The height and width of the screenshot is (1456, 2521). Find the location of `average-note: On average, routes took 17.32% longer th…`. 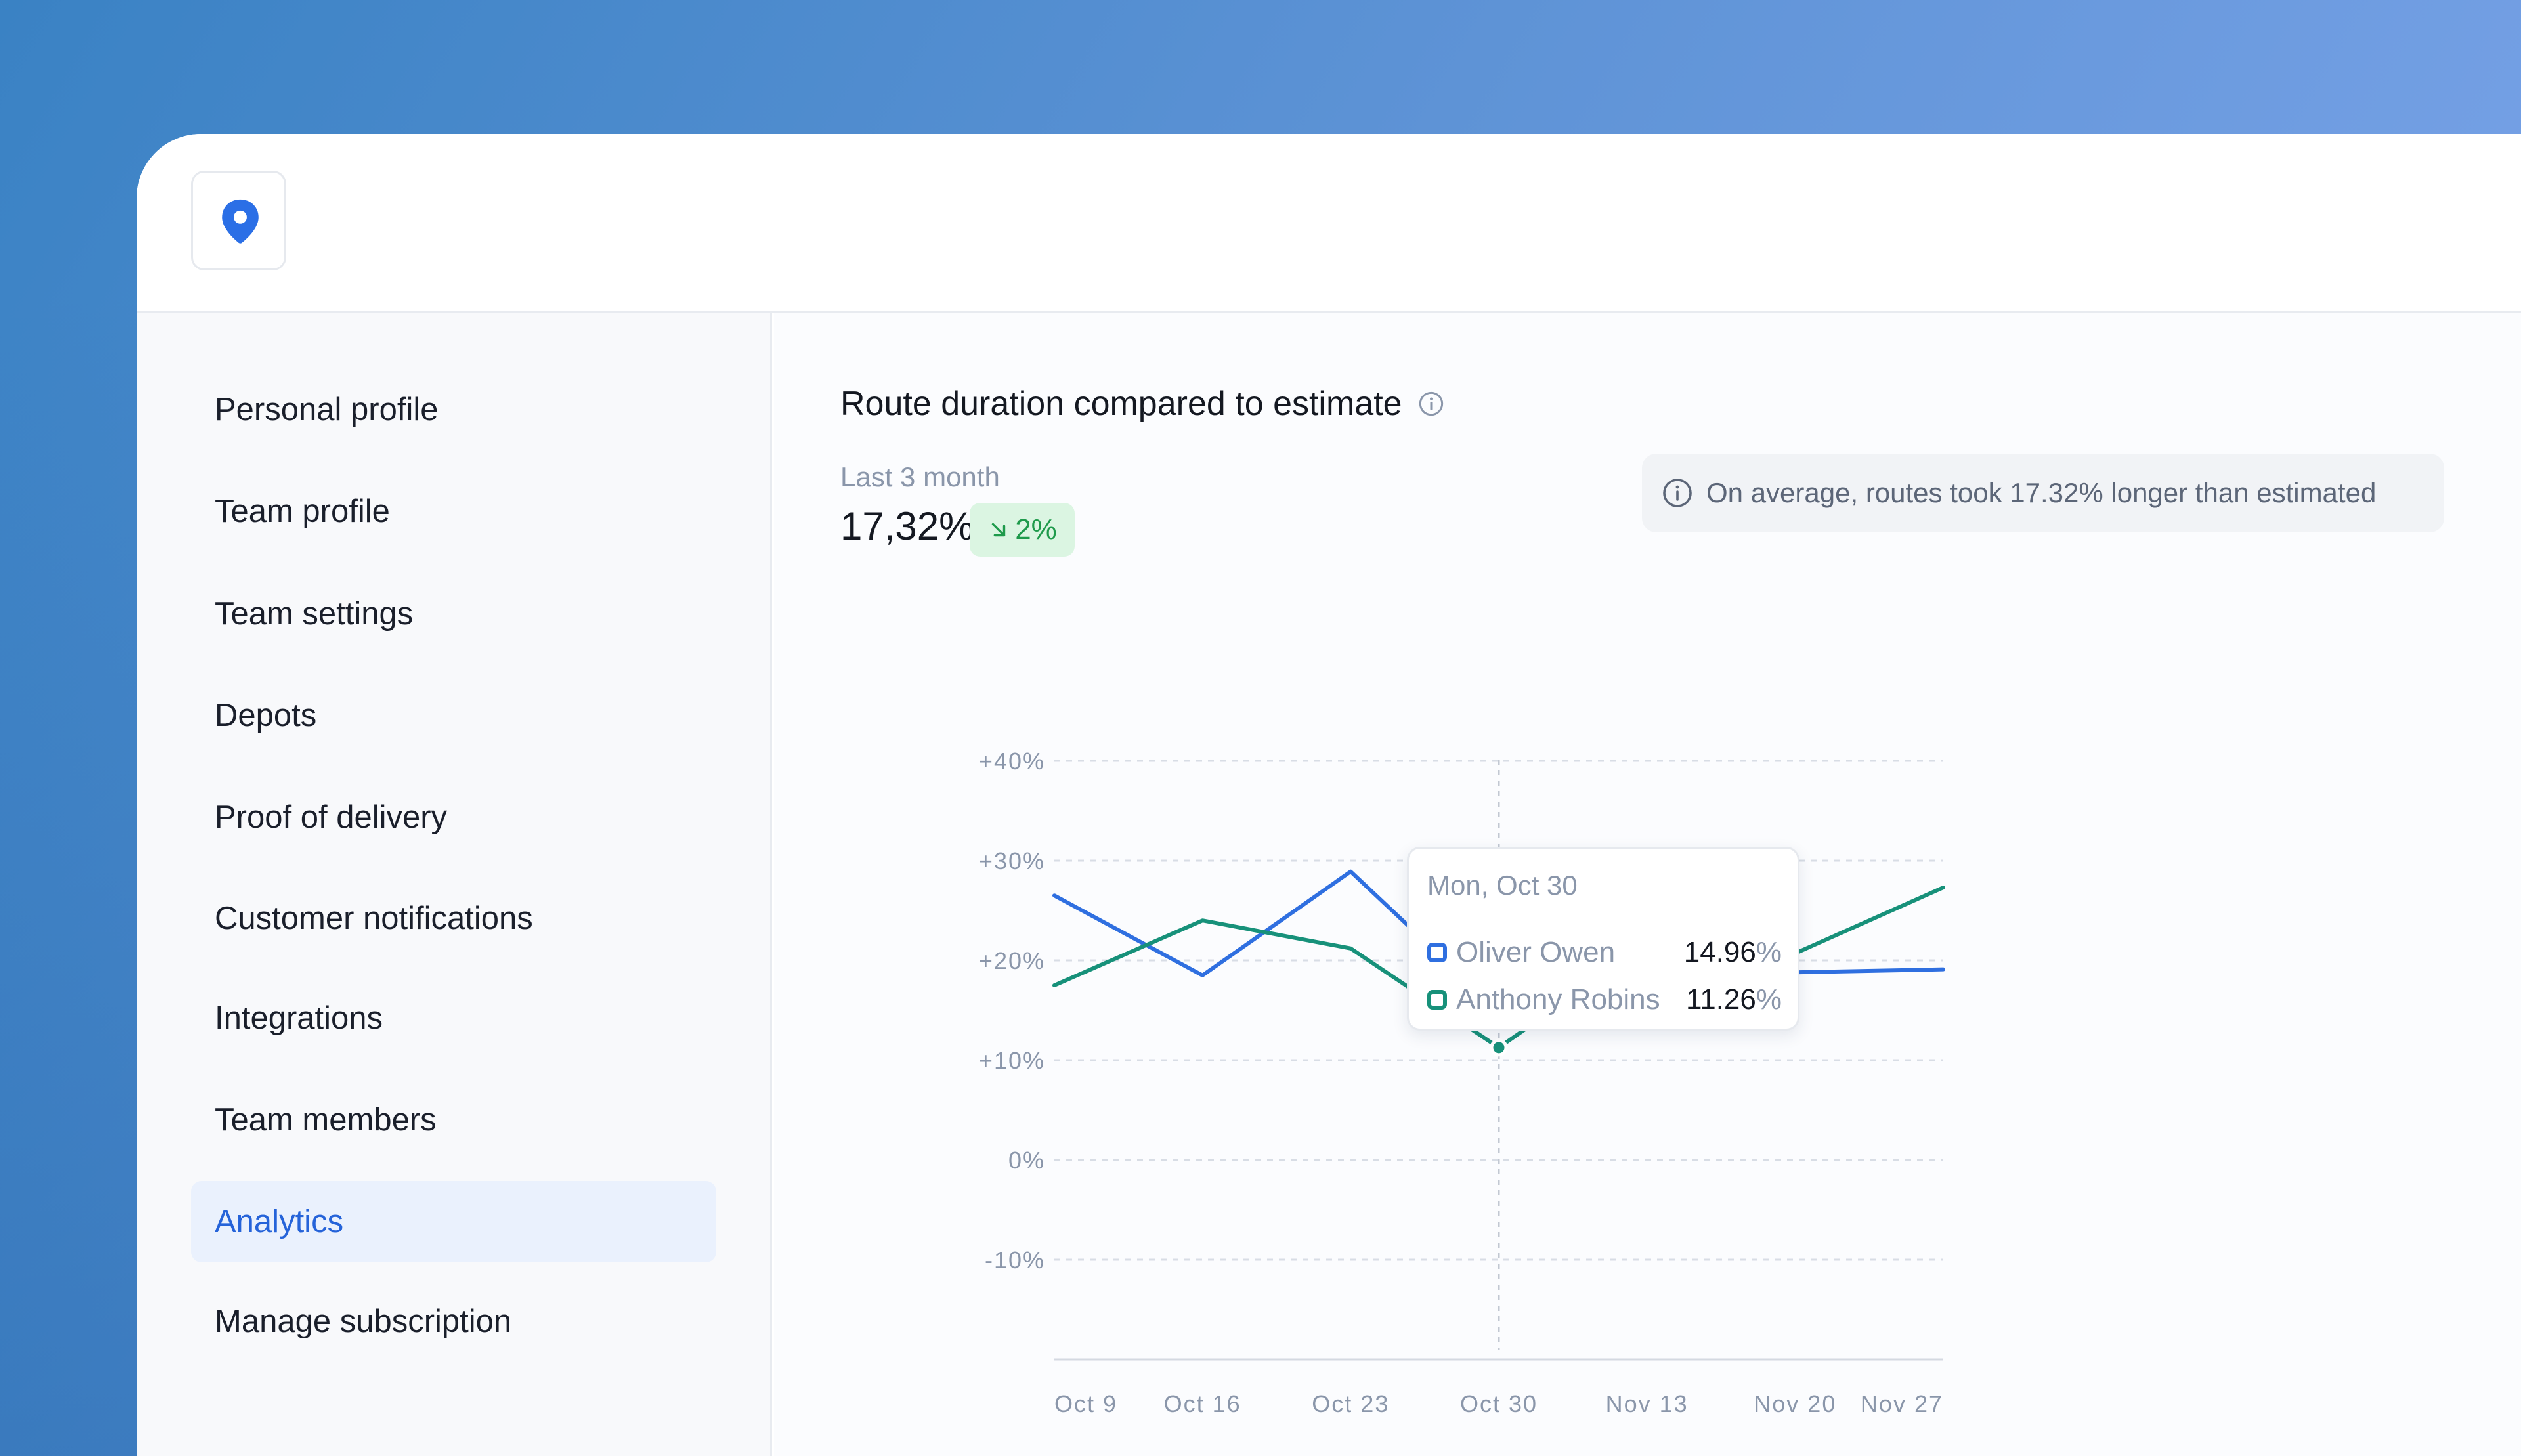

average-note: On average, routes took 17.32% longer th… is located at coordinates (2043, 493).